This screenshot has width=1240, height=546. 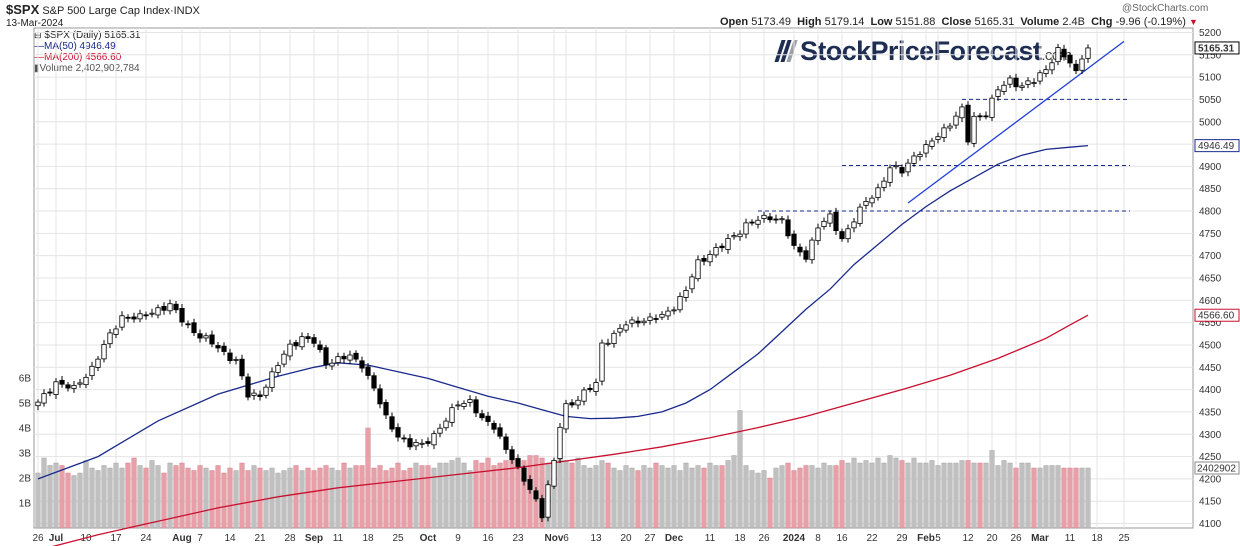 What do you see at coordinates (1210, 256) in the screenshot?
I see `price-tick-label: 4700` at bounding box center [1210, 256].